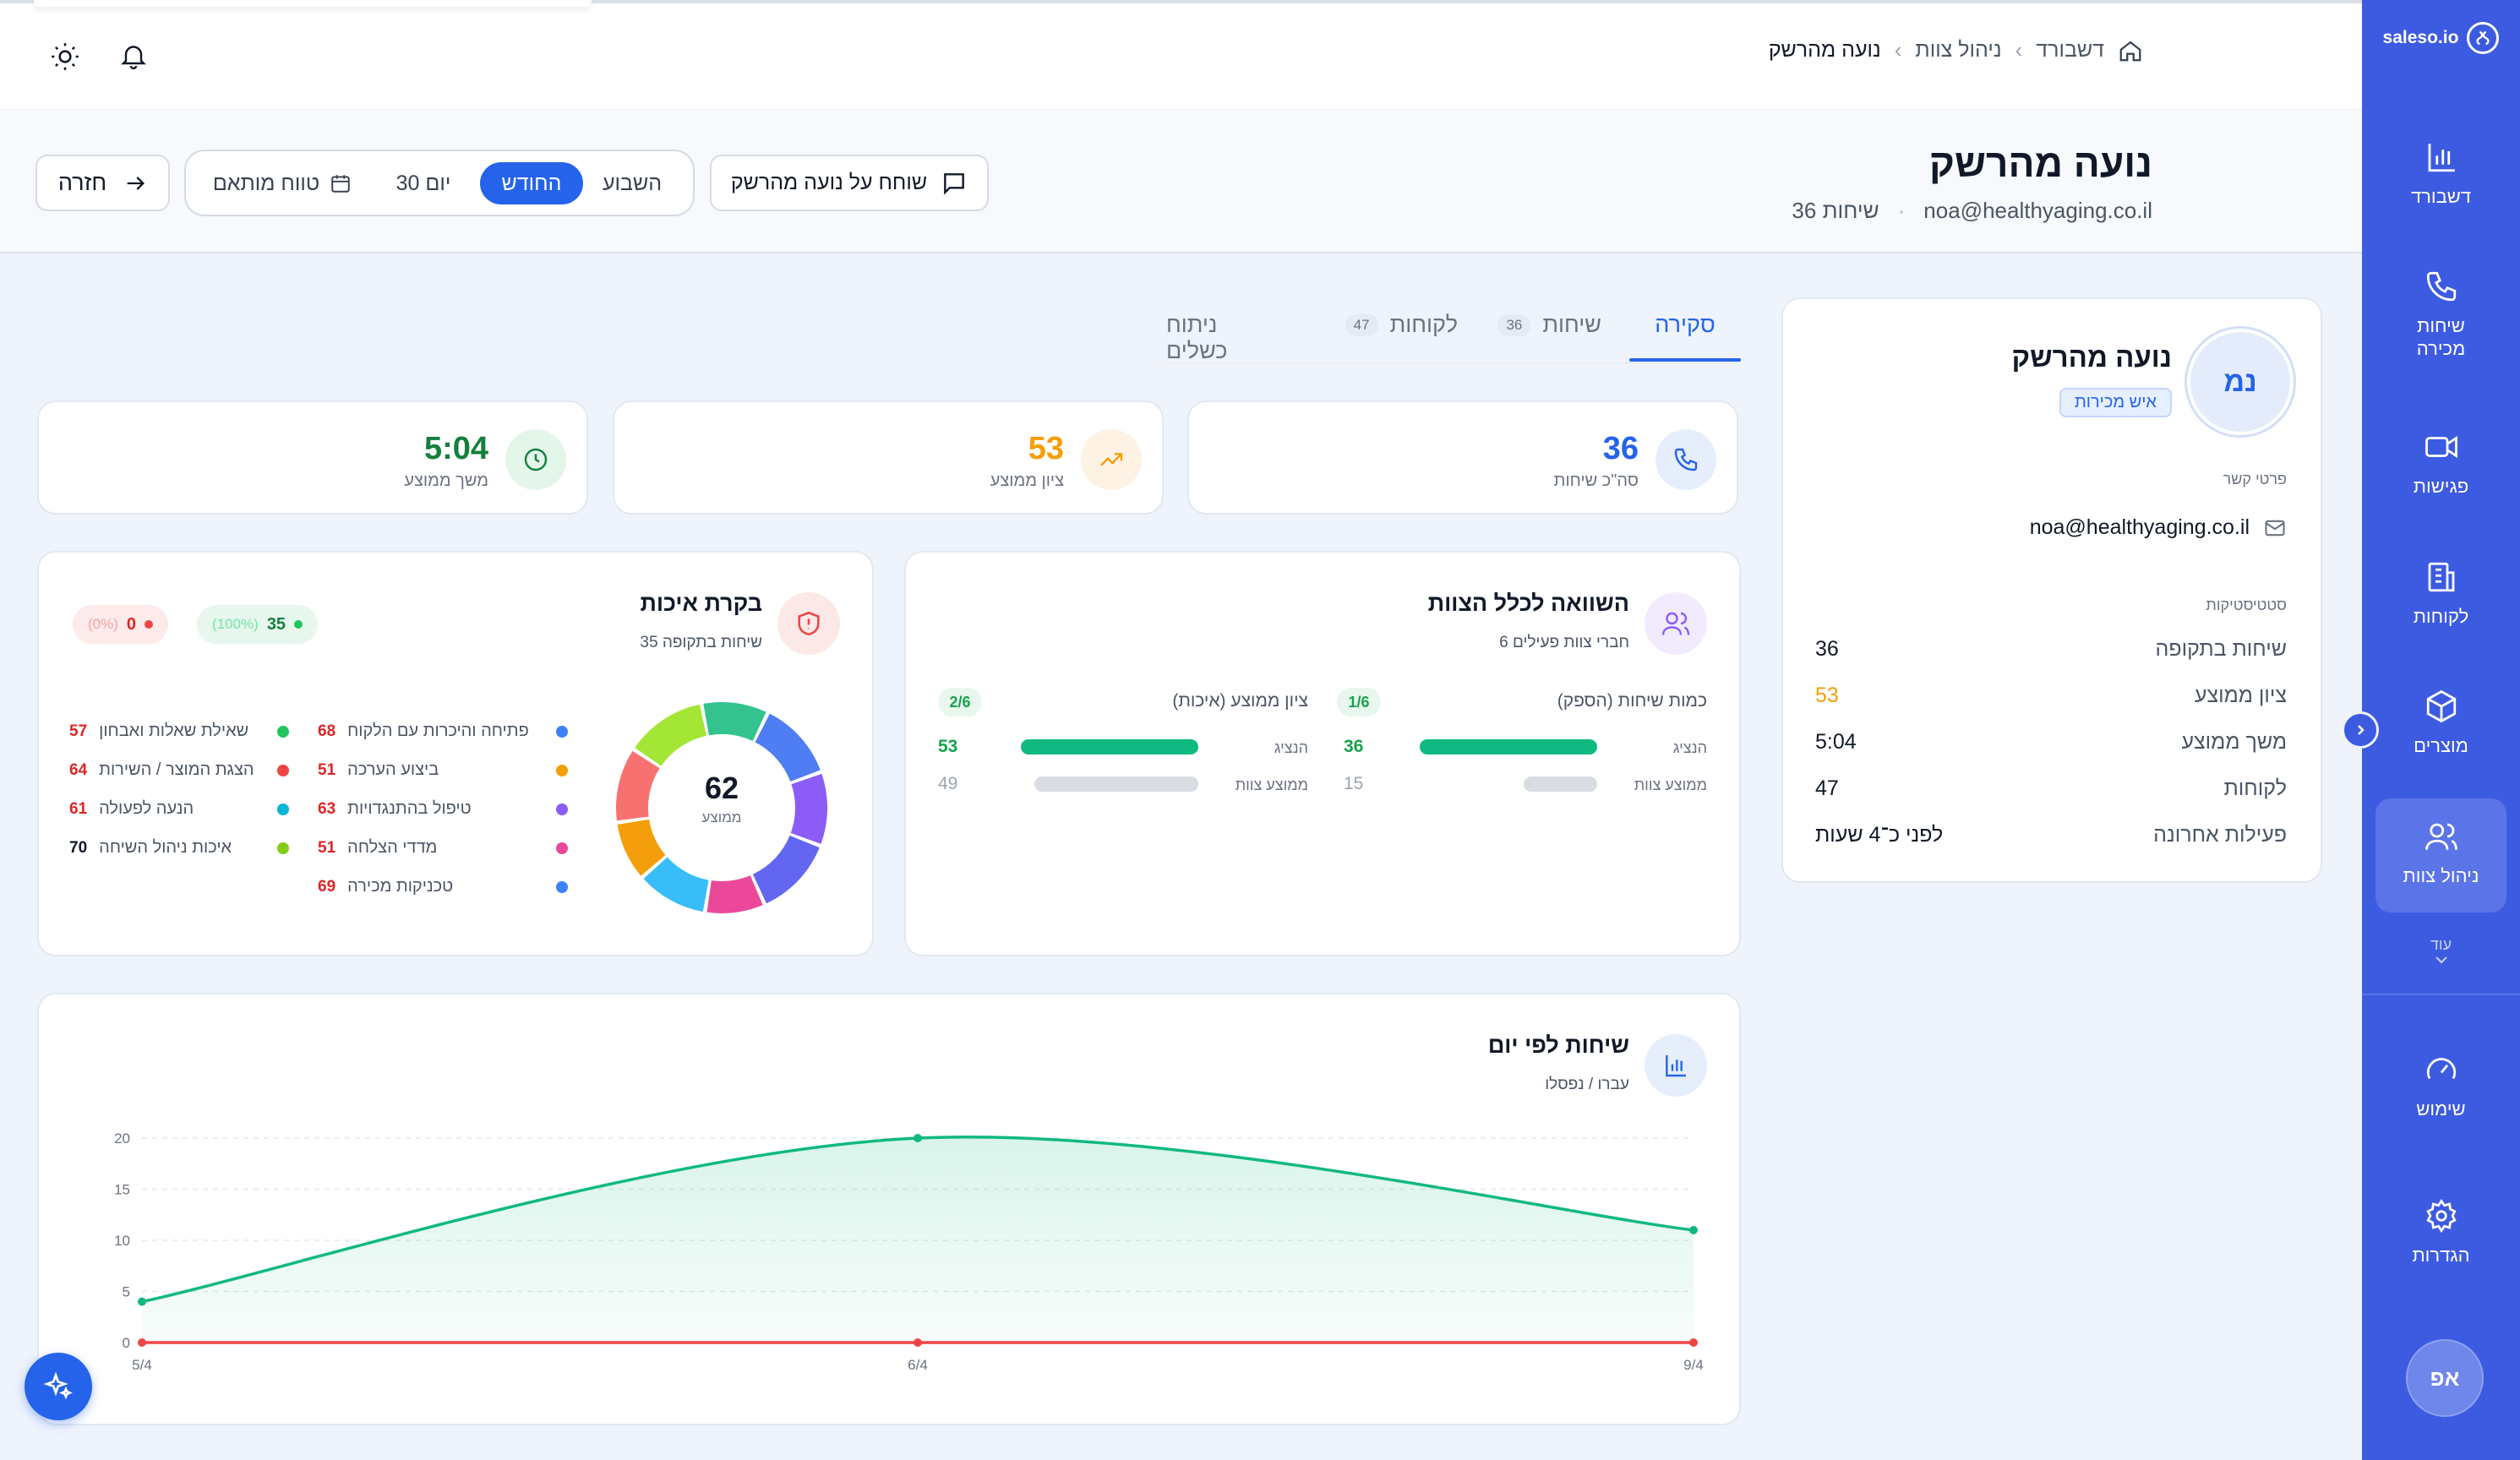 This screenshot has width=2520, height=1460. Describe the element at coordinates (2440, 593) in the screenshot. I see `sidebar-item-customers: לקוחות` at that location.